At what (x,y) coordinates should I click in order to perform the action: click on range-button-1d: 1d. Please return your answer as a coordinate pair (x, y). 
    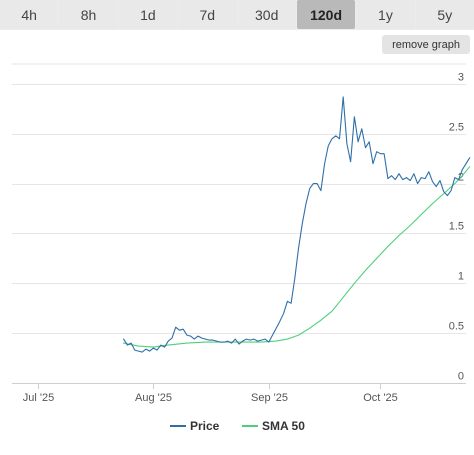
    Looking at the image, I should click on (148, 14).